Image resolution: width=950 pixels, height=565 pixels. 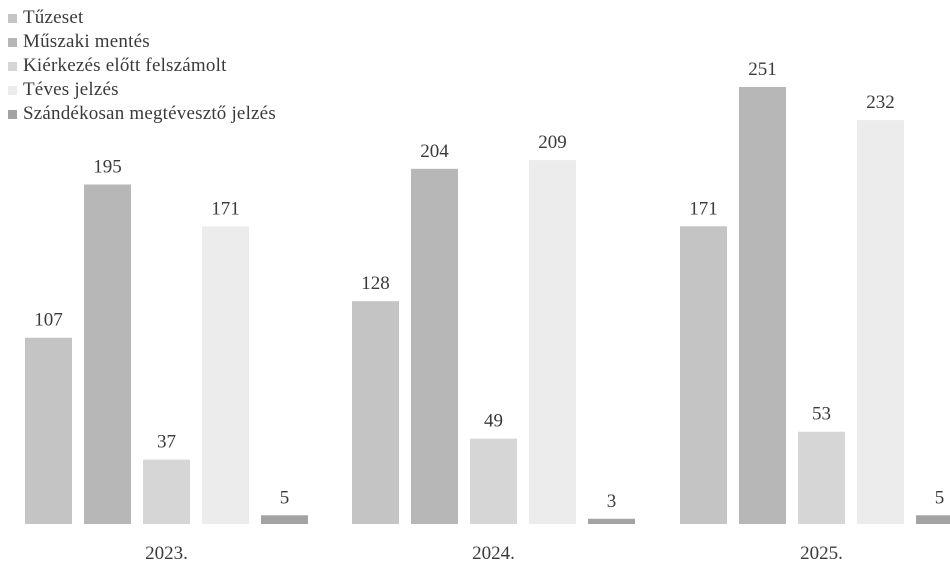 What do you see at coordinates (166, 442) in the screenshot?
I see `data-label: 37` at bounding box center [166, 442].